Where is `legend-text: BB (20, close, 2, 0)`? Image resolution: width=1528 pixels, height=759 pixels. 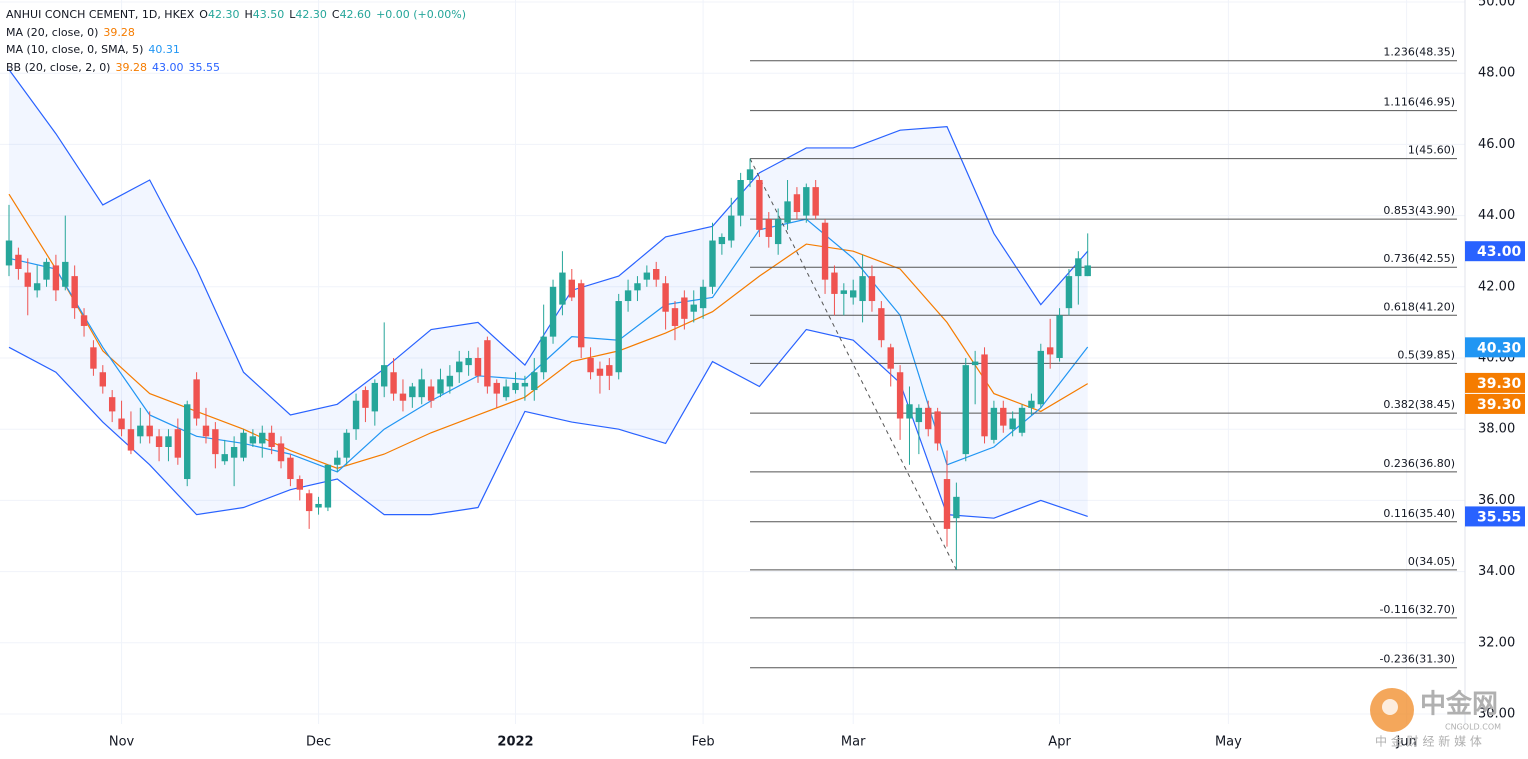
legend-text: BB (20, close, 2, 0) is located at coordinates (58, 67).